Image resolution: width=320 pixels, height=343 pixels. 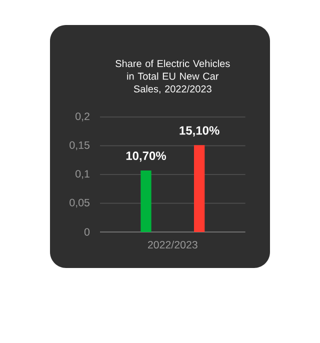 What do you see at coordinates (83, 117) in the screenshot?
I see `y-tick-label: 0,2` at bounding box center [83, 117].